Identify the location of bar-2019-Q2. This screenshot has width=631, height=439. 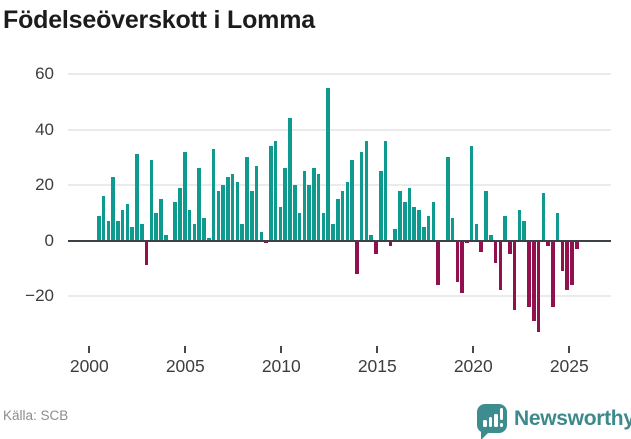
(462, 267).